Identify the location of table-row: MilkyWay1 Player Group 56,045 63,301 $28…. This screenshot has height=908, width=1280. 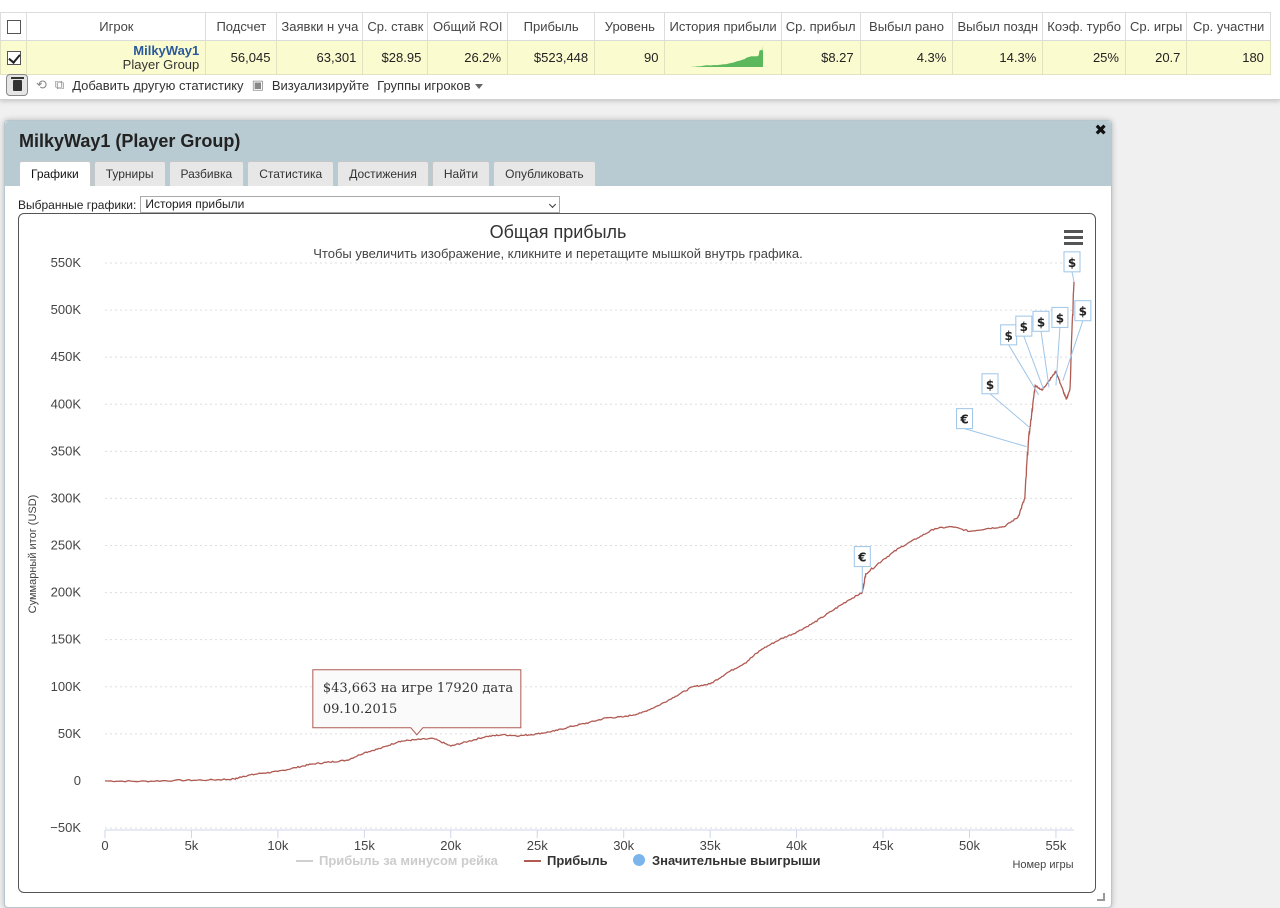
(640, 57).